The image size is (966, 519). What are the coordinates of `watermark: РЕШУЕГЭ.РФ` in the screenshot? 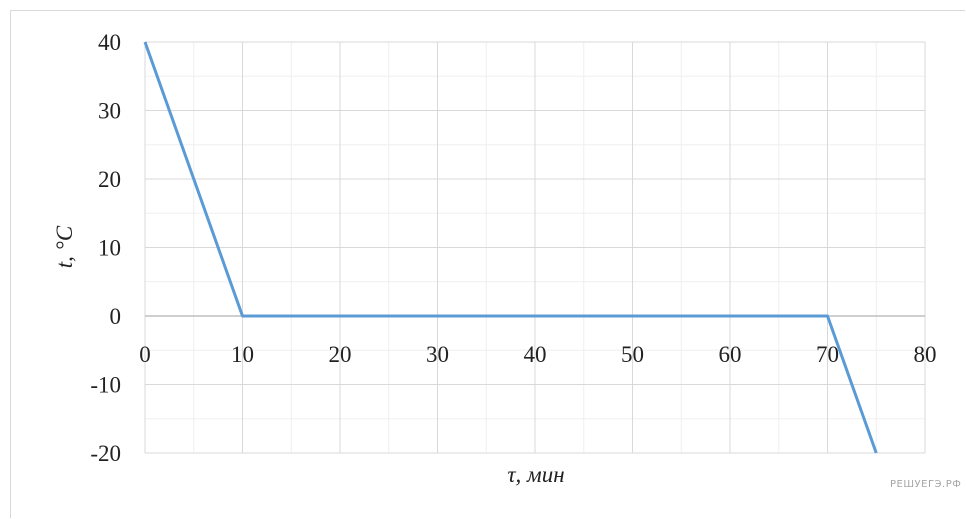 It's located at (925, 484).